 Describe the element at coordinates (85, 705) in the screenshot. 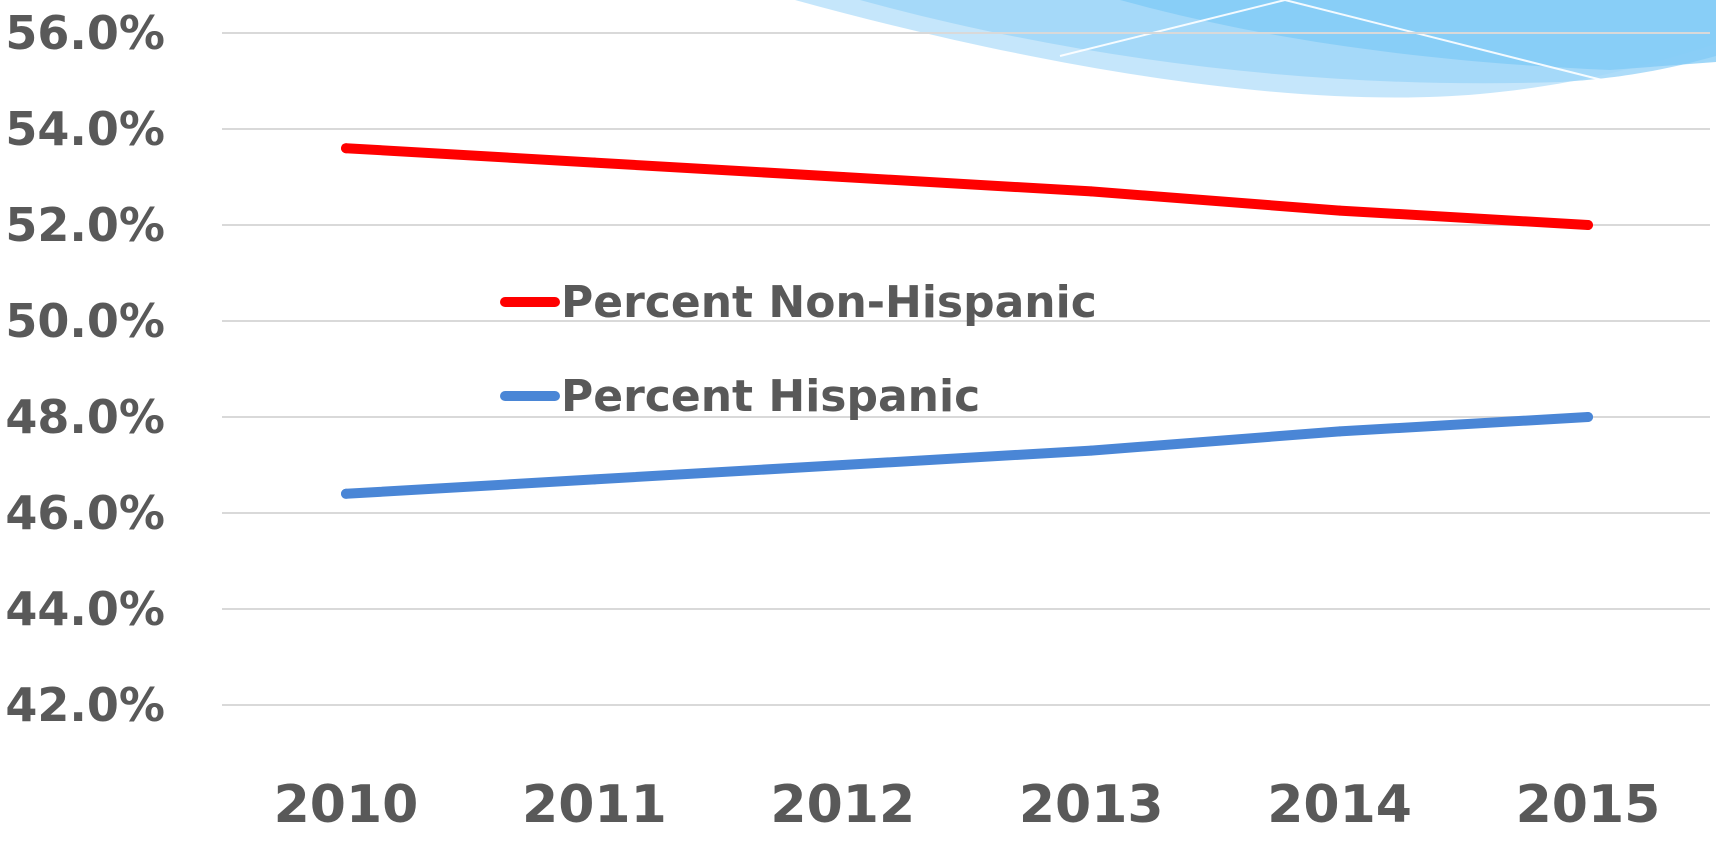

I see `y-tick-label: 42.0%` at that location.